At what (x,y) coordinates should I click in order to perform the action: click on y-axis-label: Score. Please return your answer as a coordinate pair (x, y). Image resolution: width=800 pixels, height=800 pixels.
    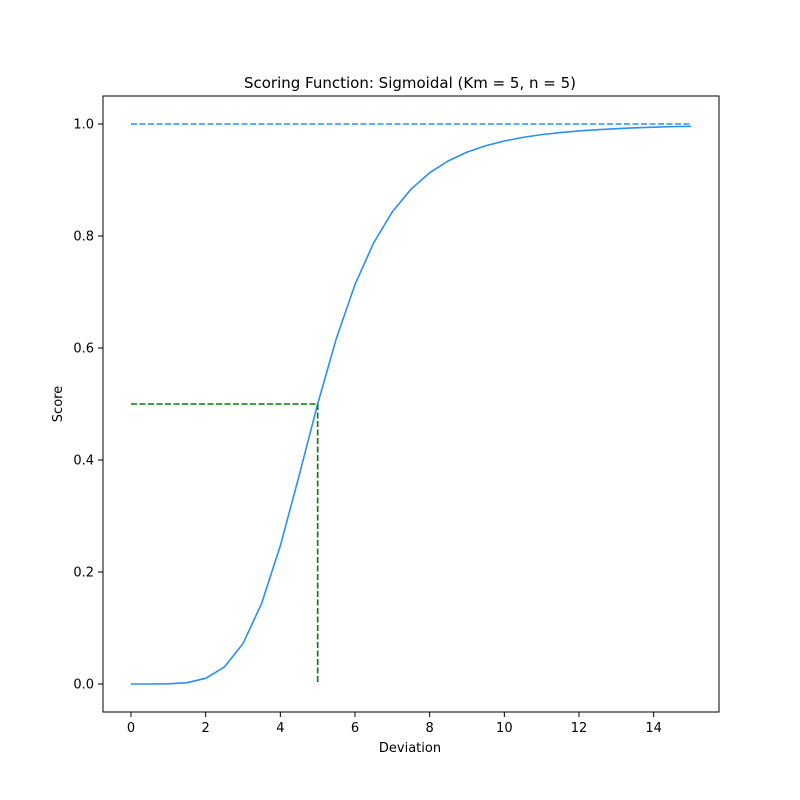
    Looking at the image, I should click on (58, 404).